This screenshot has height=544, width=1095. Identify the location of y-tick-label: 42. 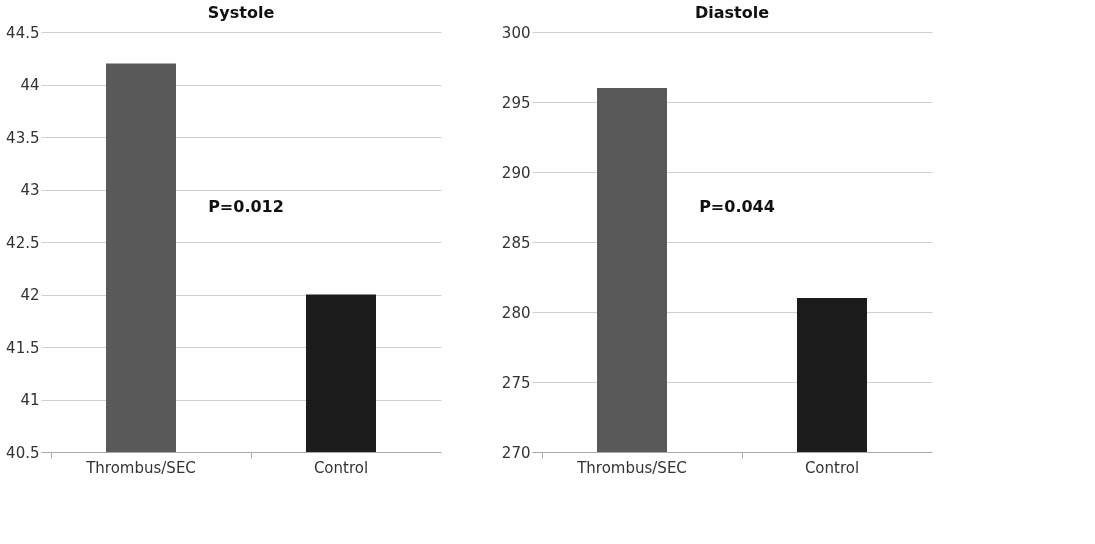
(30, 295).